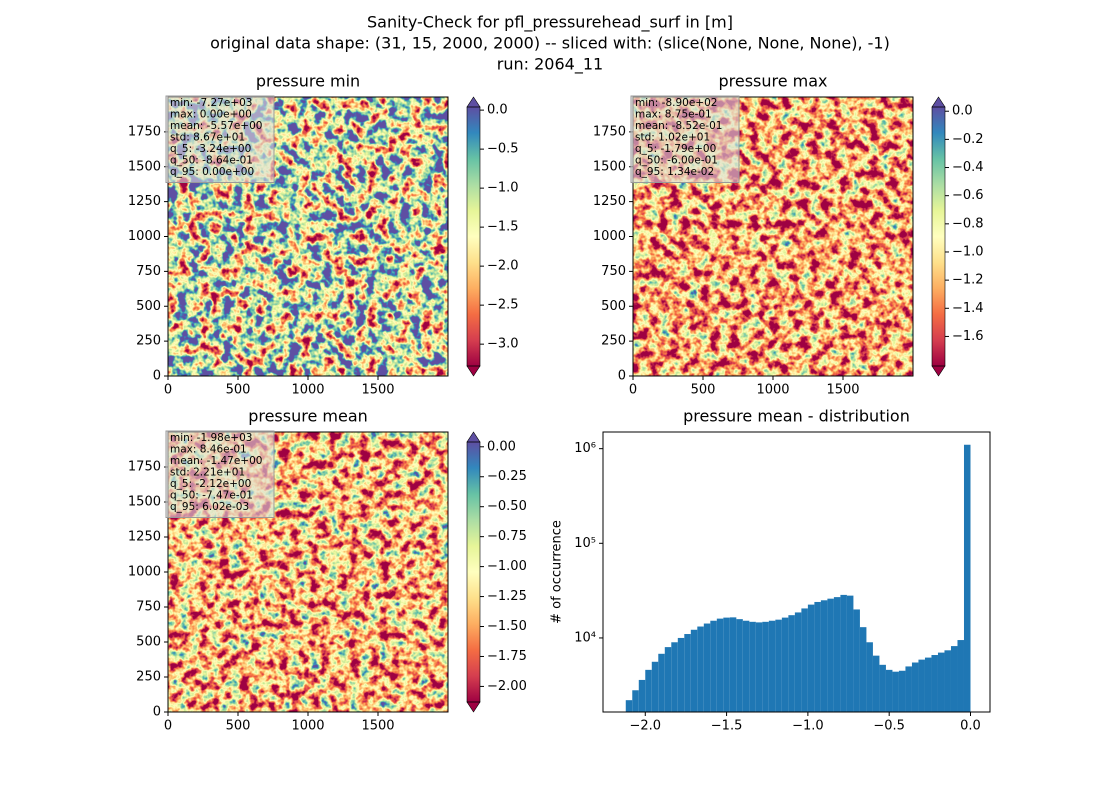 The image size is (1100, 800). I want to click on stats-line: max: 0.00e+00, so click(211, 115).